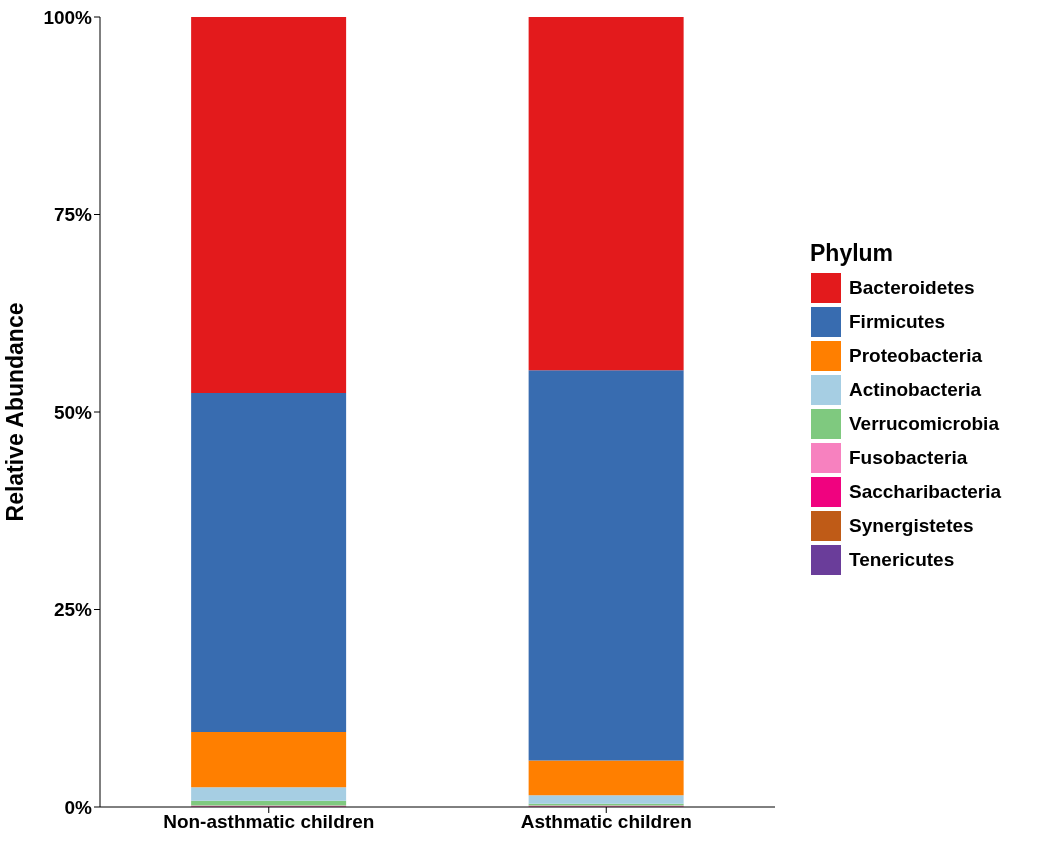 This screenshot has width=1040, height=845. Describe the element at coordinates (924, 424) in the screenshot. I see `legend-label: Verrucomicrobia` at that location.